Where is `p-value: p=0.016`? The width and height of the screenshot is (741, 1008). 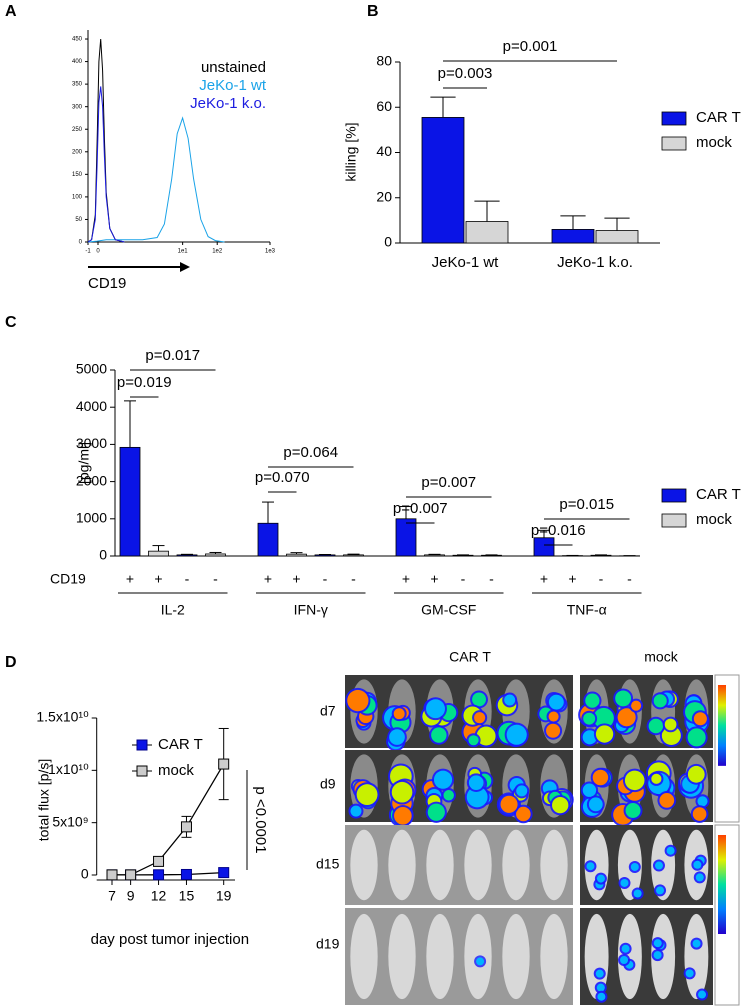
p-value: p=0.016 is located at coordinates (558, 530).